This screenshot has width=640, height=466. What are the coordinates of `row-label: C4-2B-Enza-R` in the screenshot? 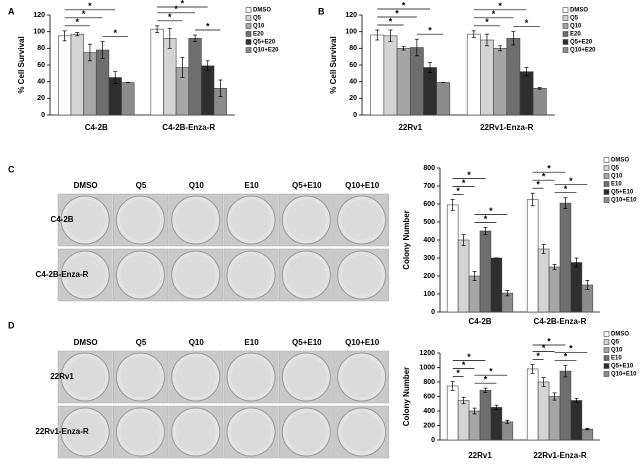 It's located at (62, 274).